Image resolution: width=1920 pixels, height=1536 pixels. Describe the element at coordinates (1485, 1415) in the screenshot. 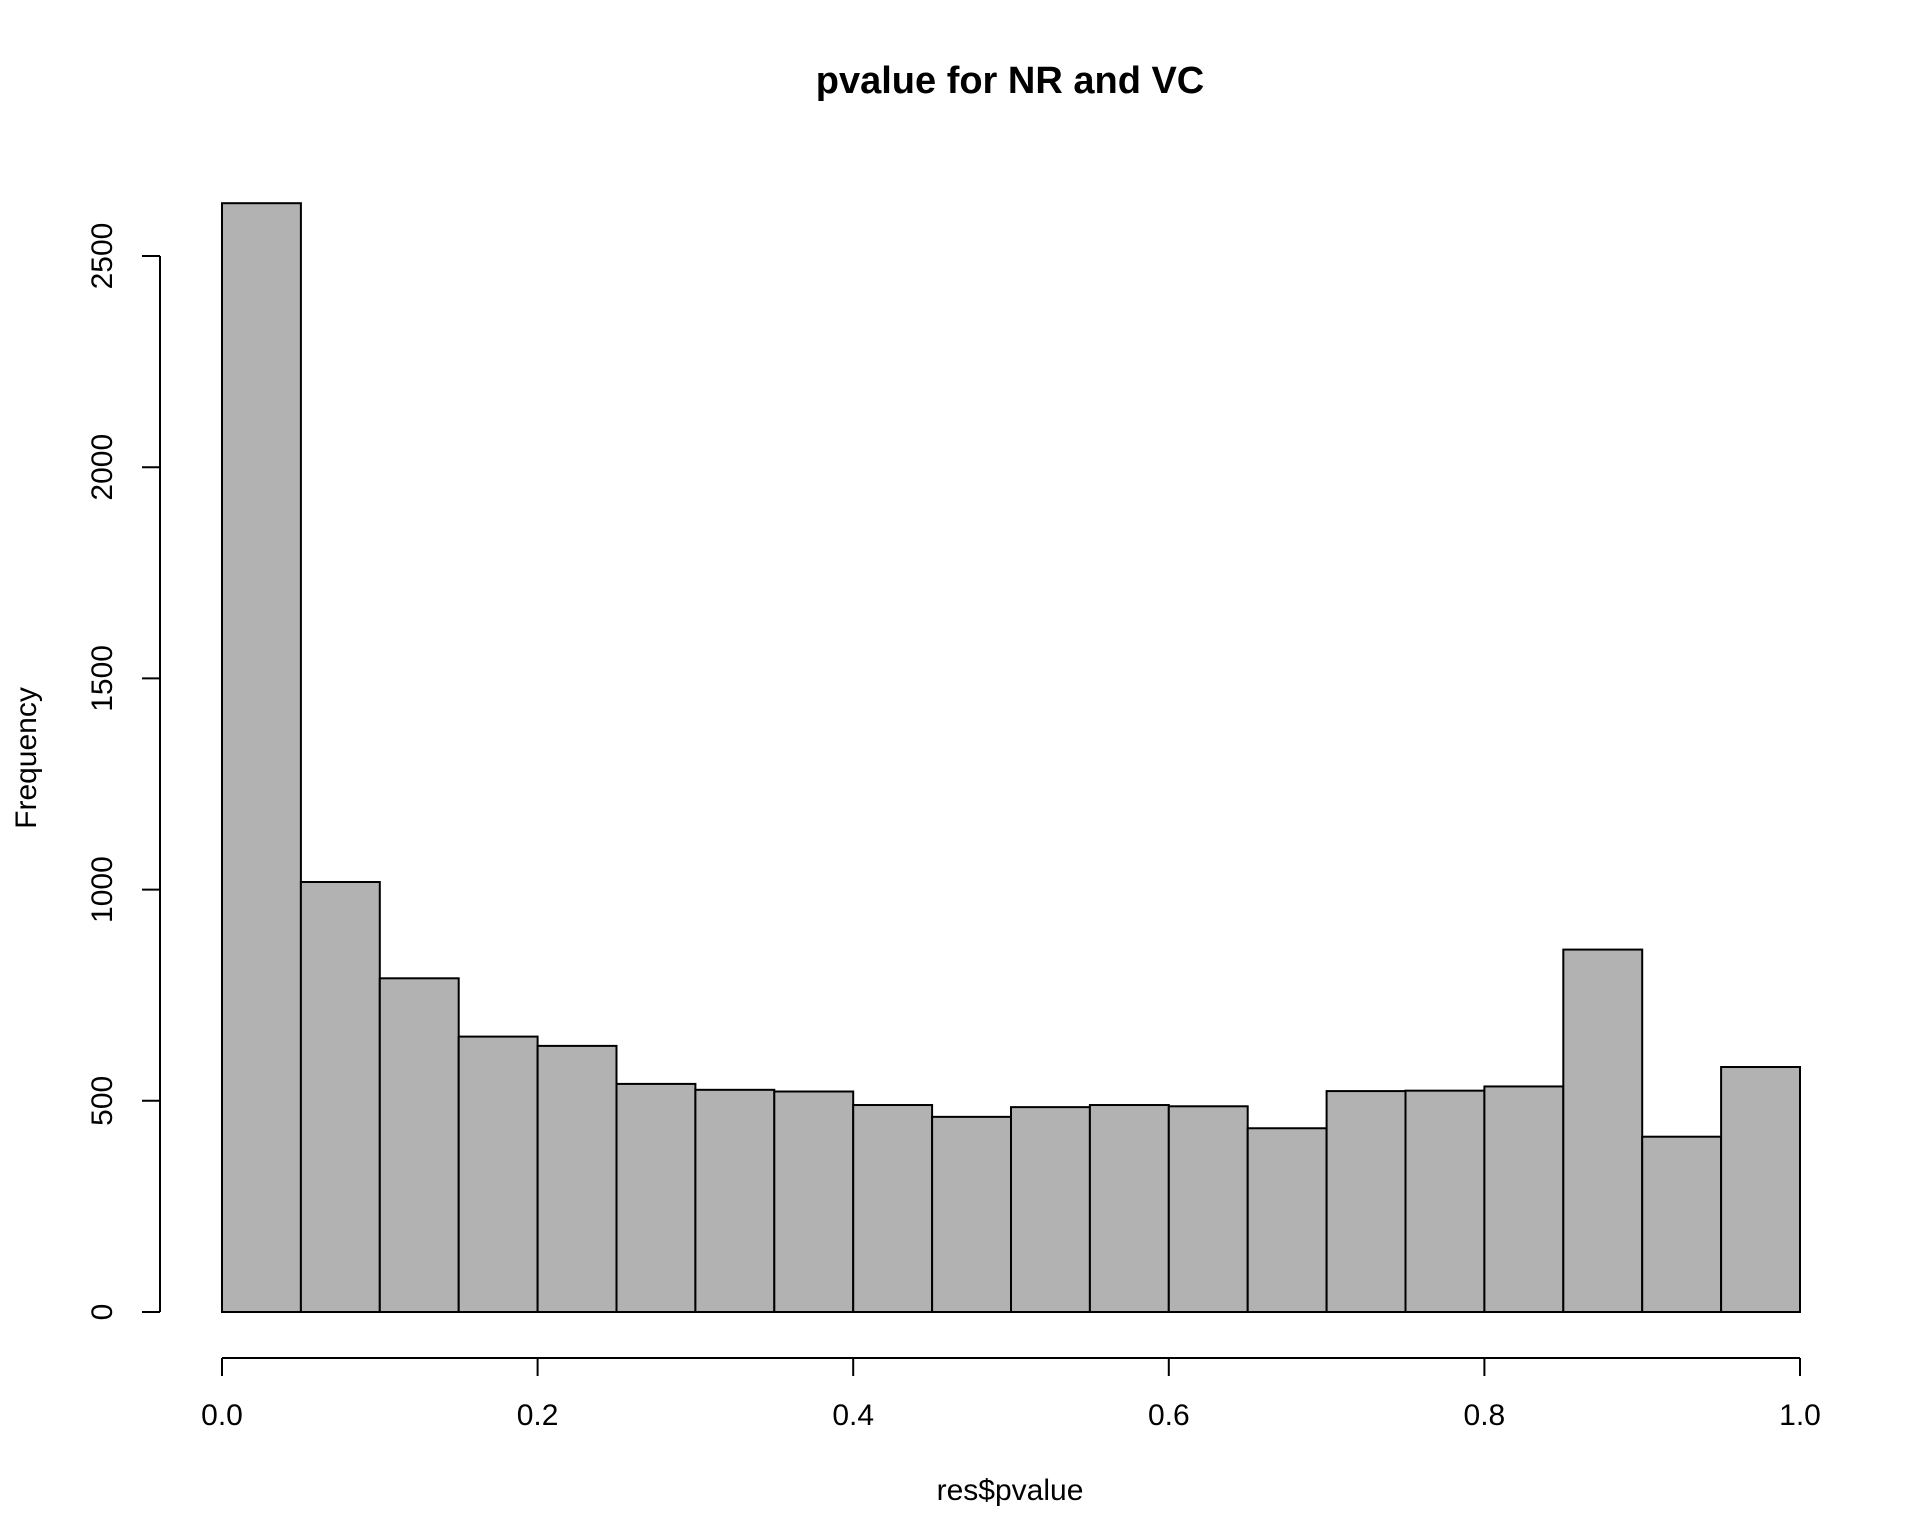

I see `x-tick-label: 0.8` at that location.